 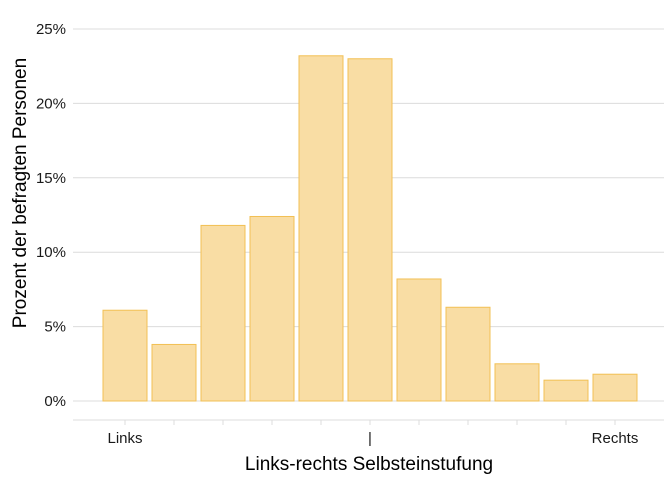 I want to click on y-tick-label: 20%, so click(x=51, y=103).